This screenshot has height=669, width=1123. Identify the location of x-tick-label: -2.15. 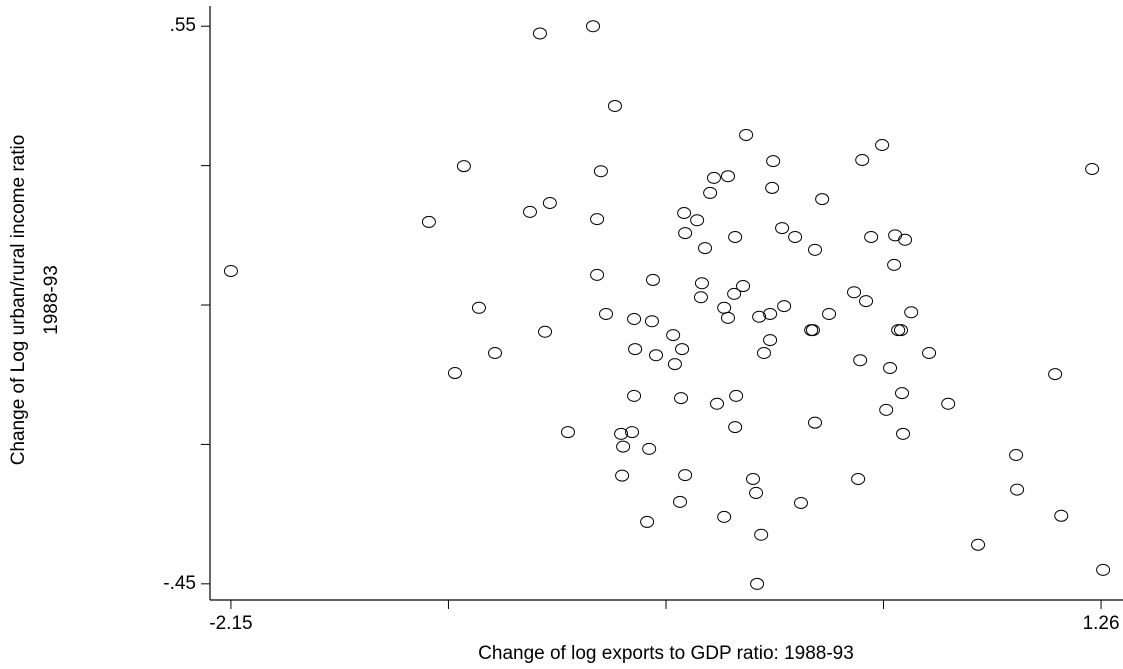
(230, 623).